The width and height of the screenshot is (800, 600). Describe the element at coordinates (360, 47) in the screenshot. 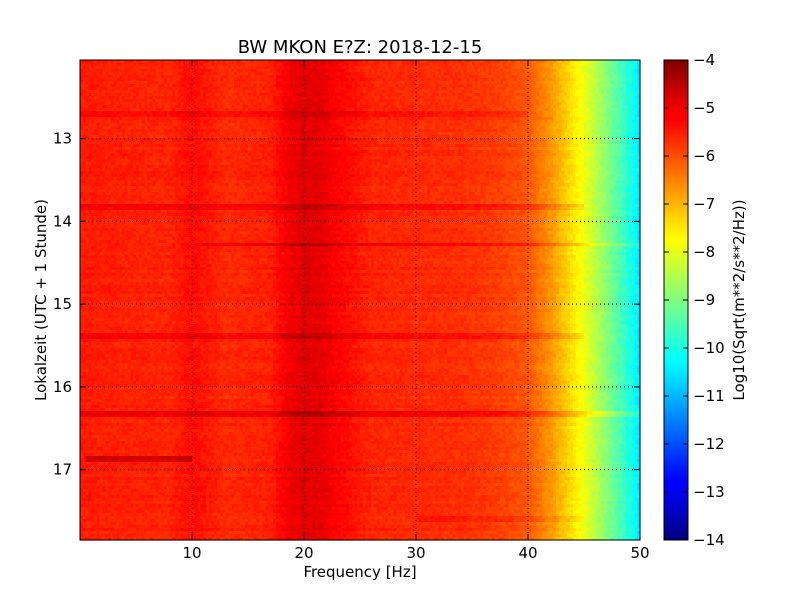

I see `chart-title: BW MKON E?Z: 2018-12-15` at that location.